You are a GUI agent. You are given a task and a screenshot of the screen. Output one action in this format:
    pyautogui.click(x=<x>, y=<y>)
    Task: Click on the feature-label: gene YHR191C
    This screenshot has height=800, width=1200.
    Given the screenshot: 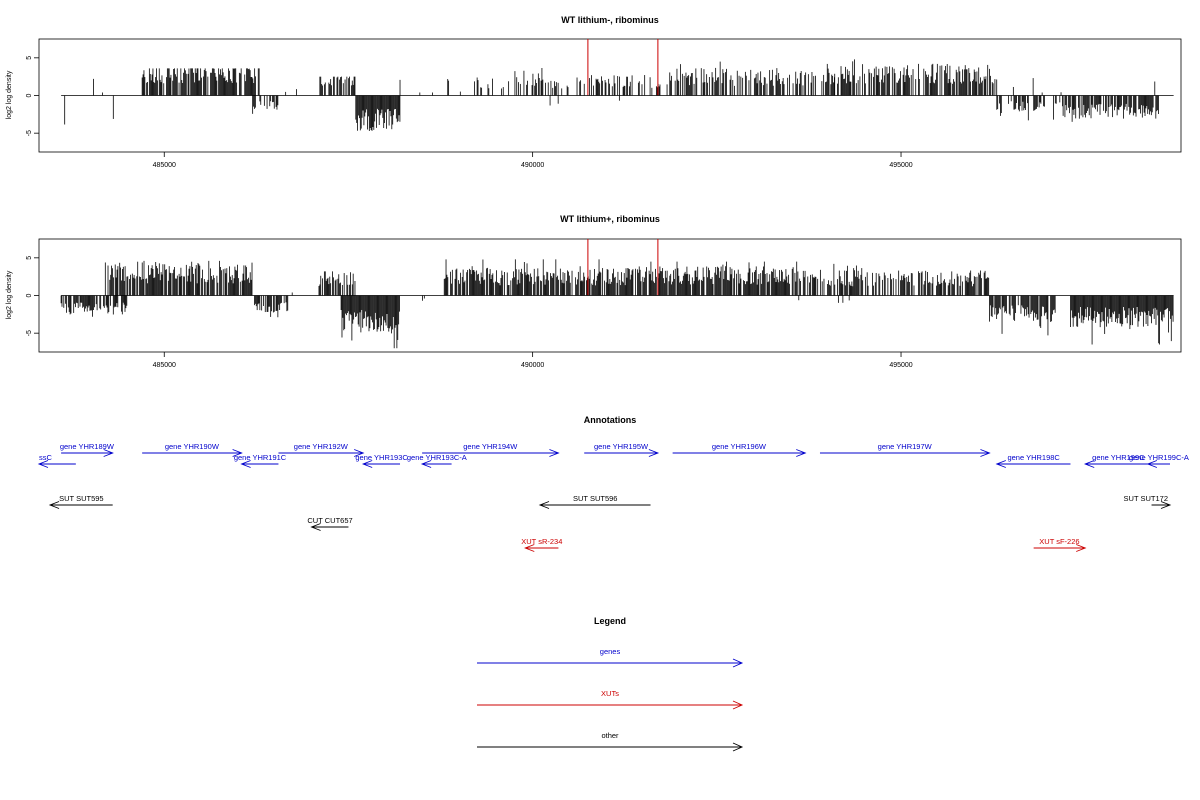 What is the action you would take?
    pyautogui.click(x=260, y=457)
    